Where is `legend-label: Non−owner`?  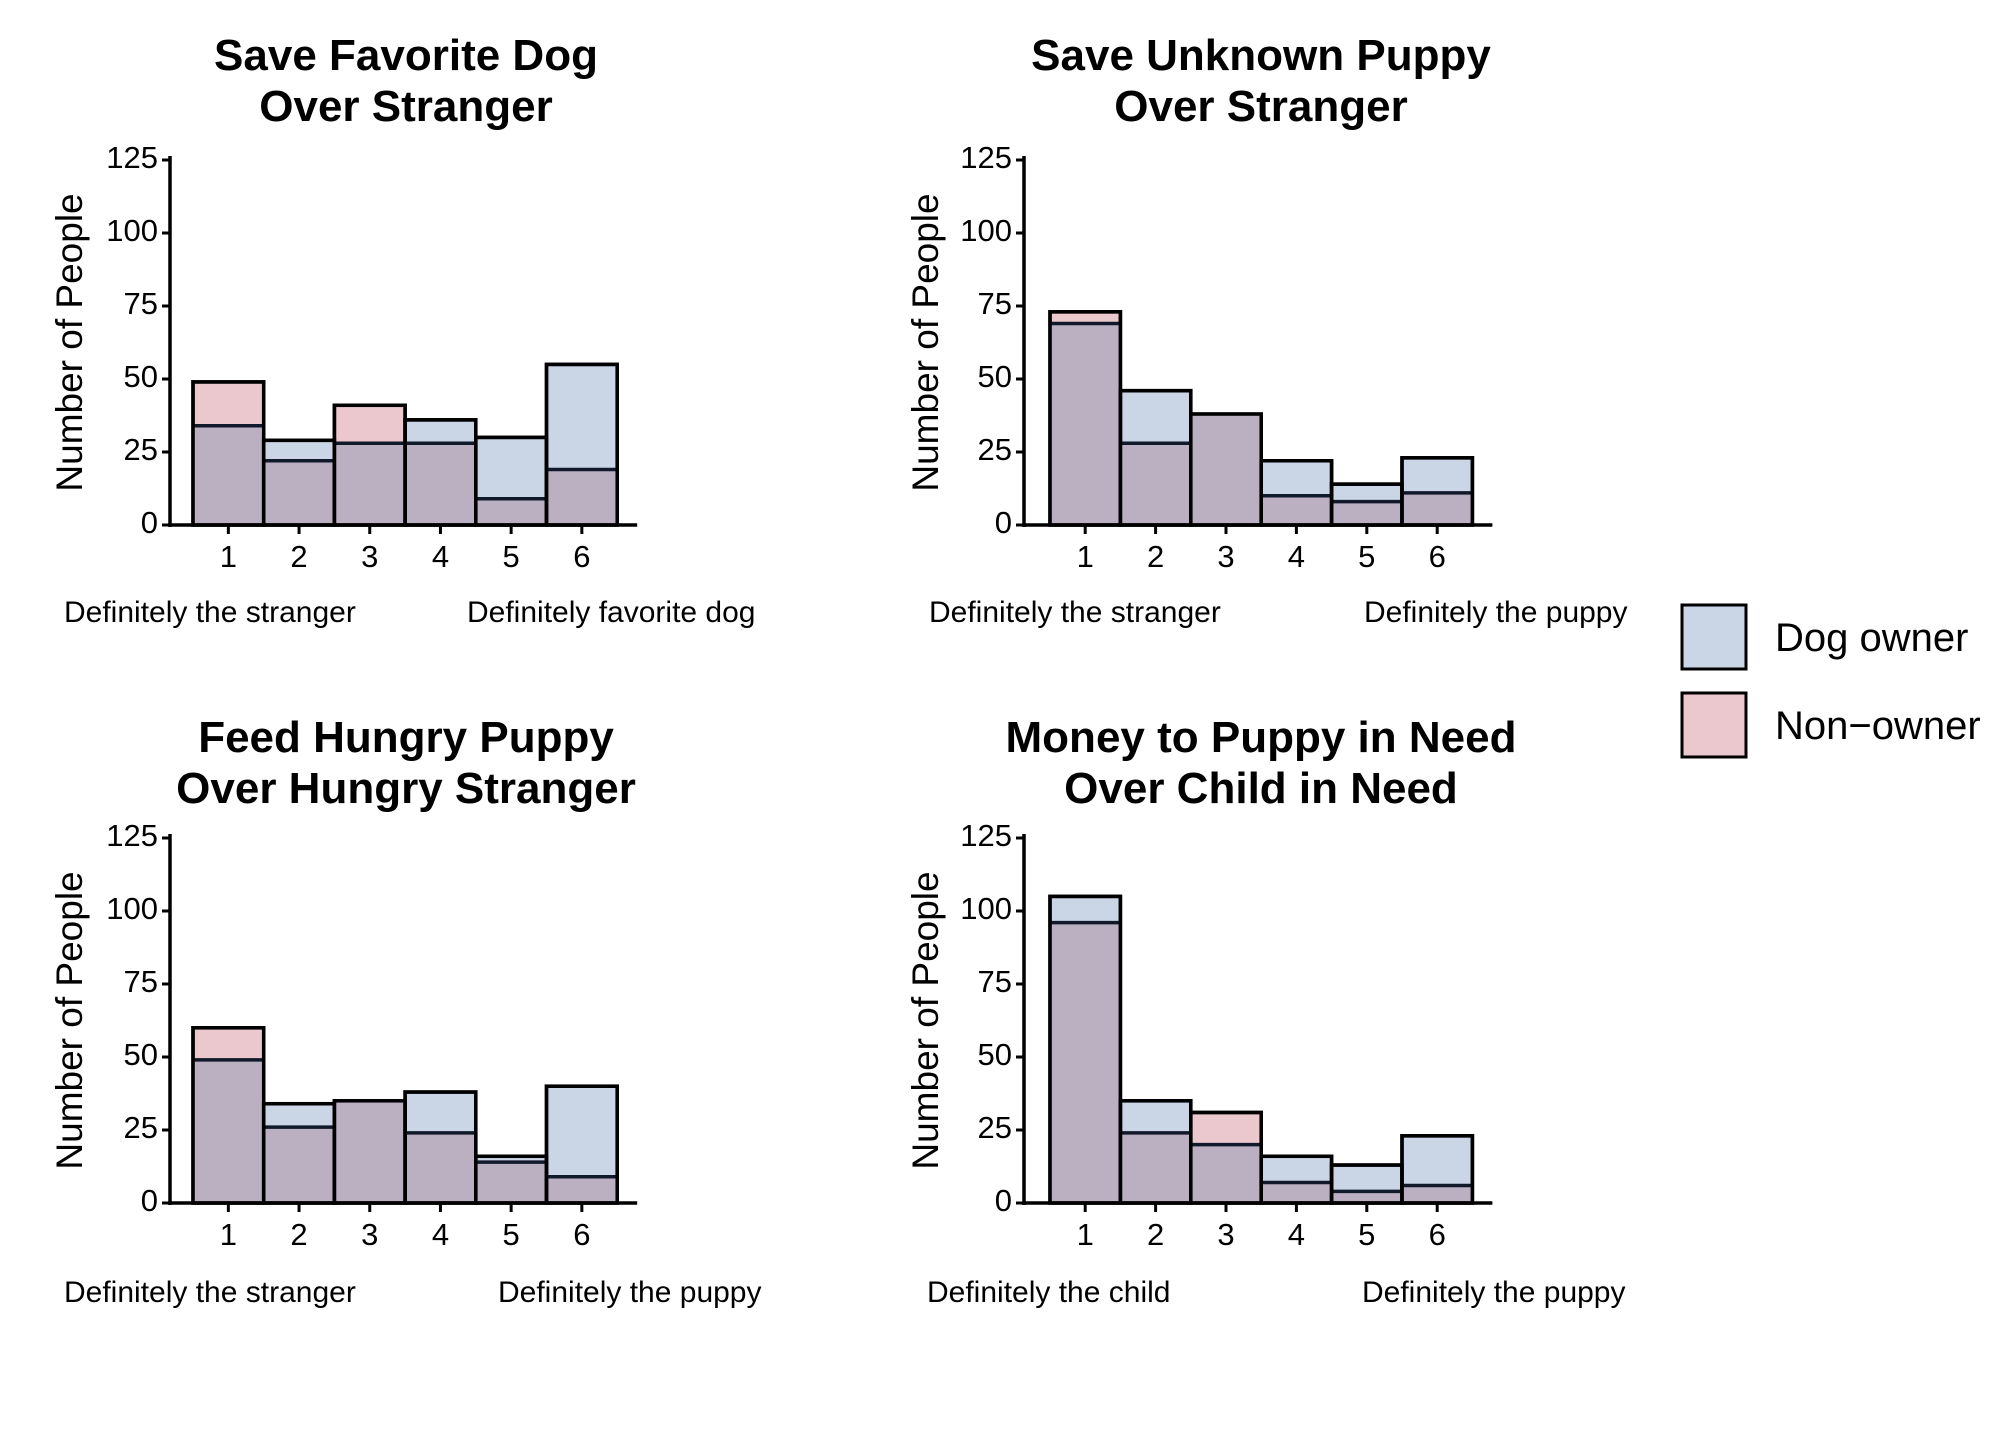 legend-label: Non−owner is located at coordinates (1878, 726).